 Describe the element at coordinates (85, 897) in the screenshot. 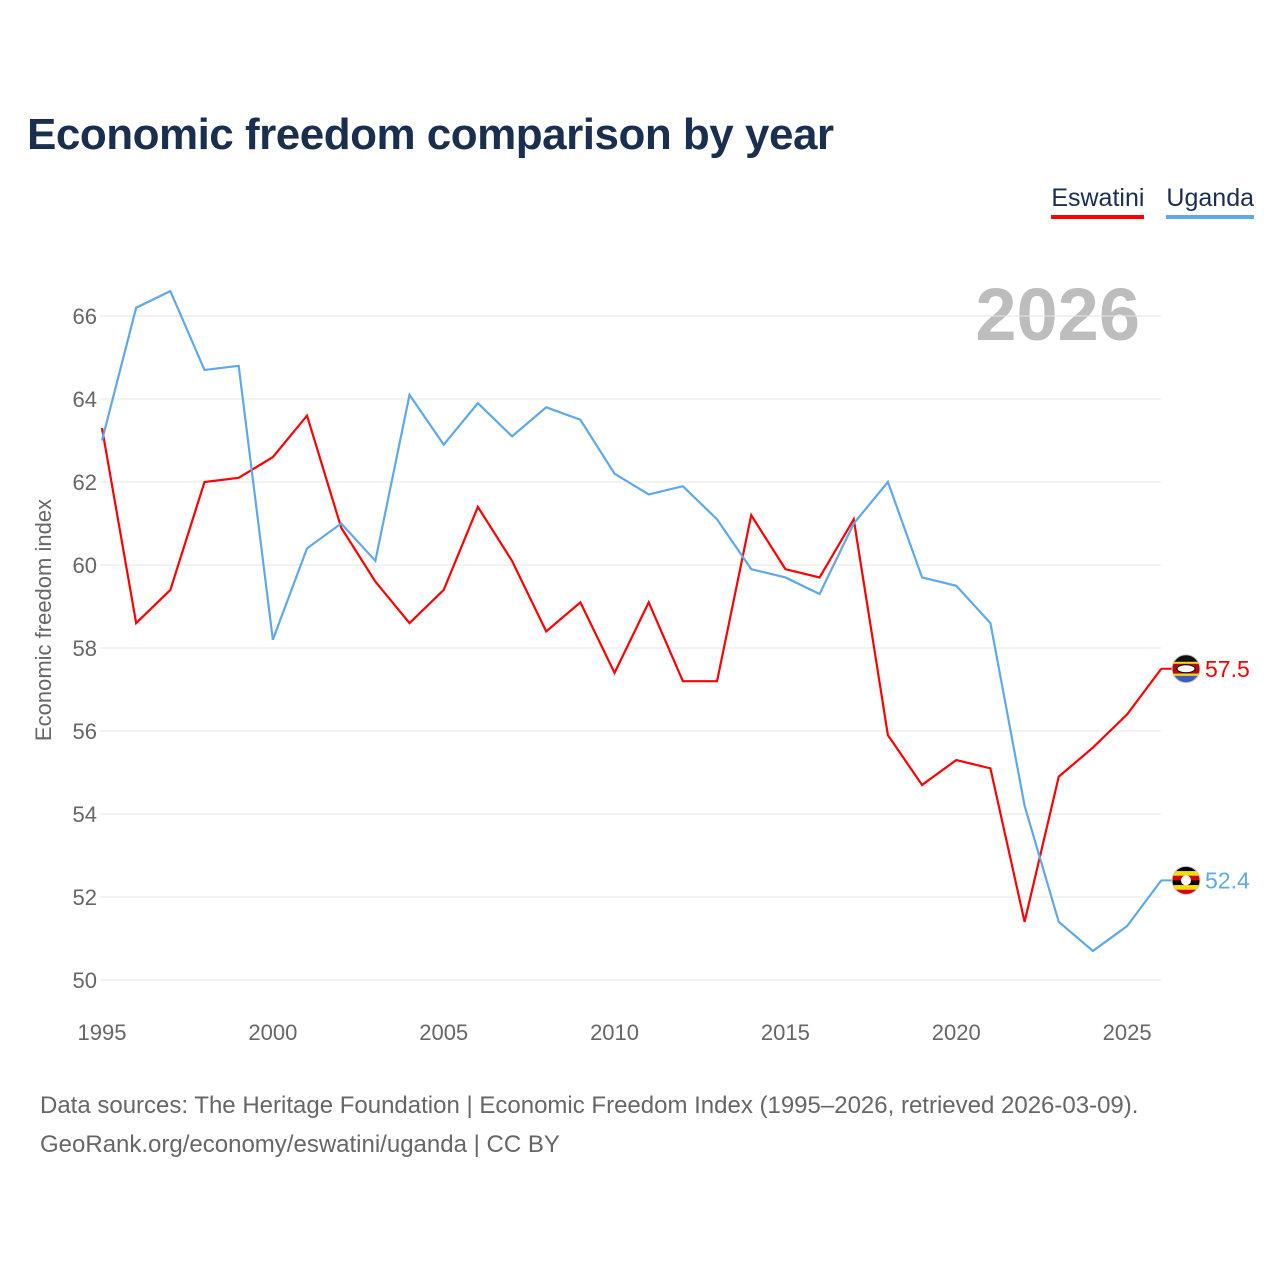

I see `y-tick-label: 52` at that location.